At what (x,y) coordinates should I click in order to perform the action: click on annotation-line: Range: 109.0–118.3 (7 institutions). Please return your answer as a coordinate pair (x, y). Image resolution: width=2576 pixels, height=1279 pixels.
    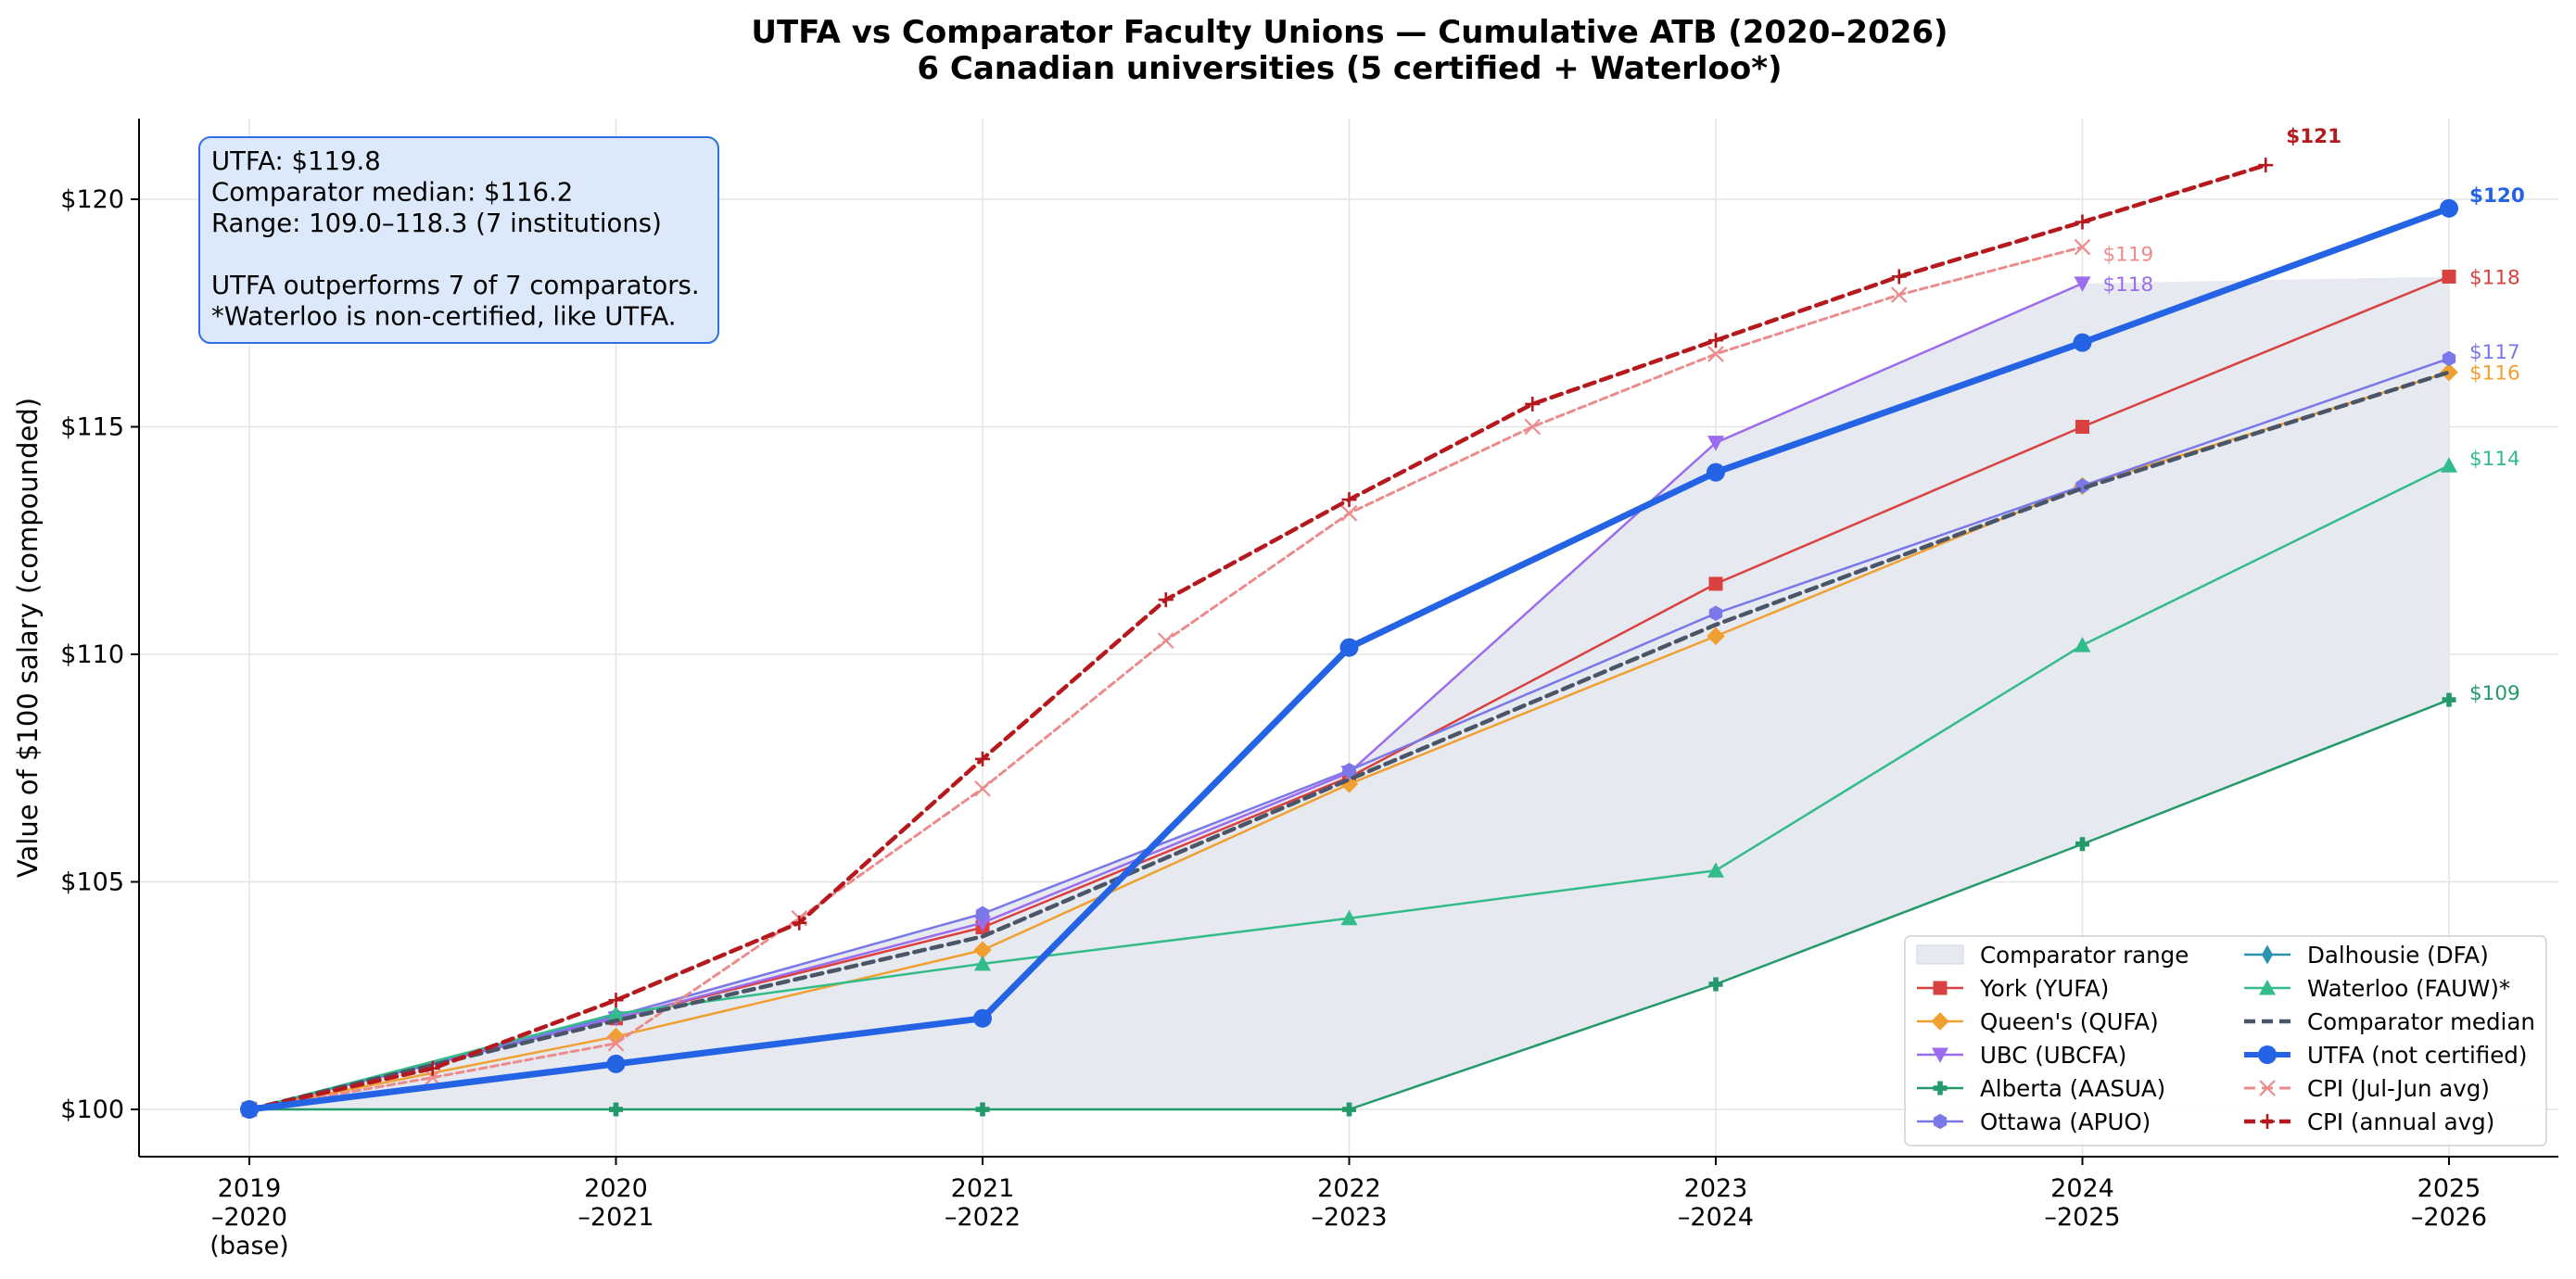
    Looking at the image, I should click on (436, 223).